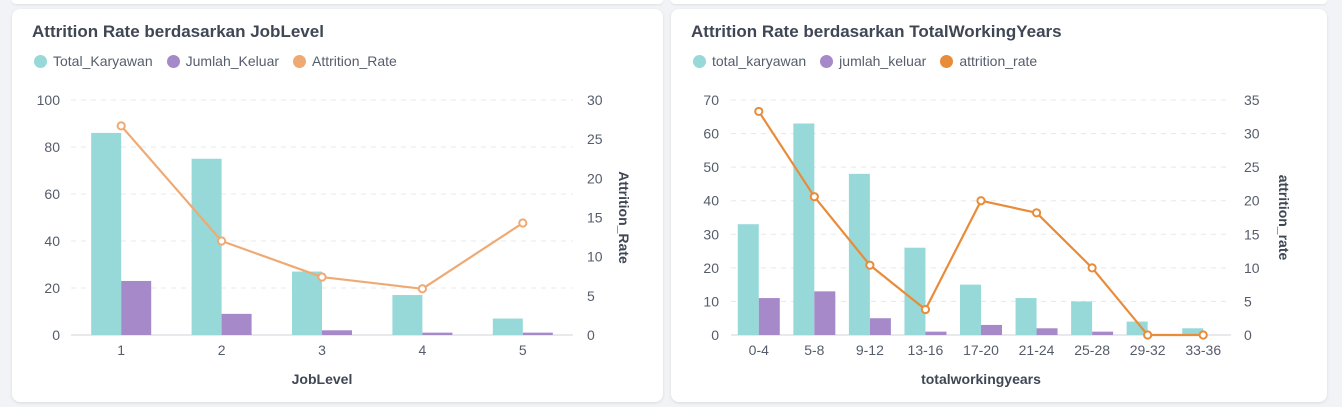  What do you see at coordinates (711, 100) in the screenshot?
I see `y-tick-label: 70` at bounding box center [711, 100].